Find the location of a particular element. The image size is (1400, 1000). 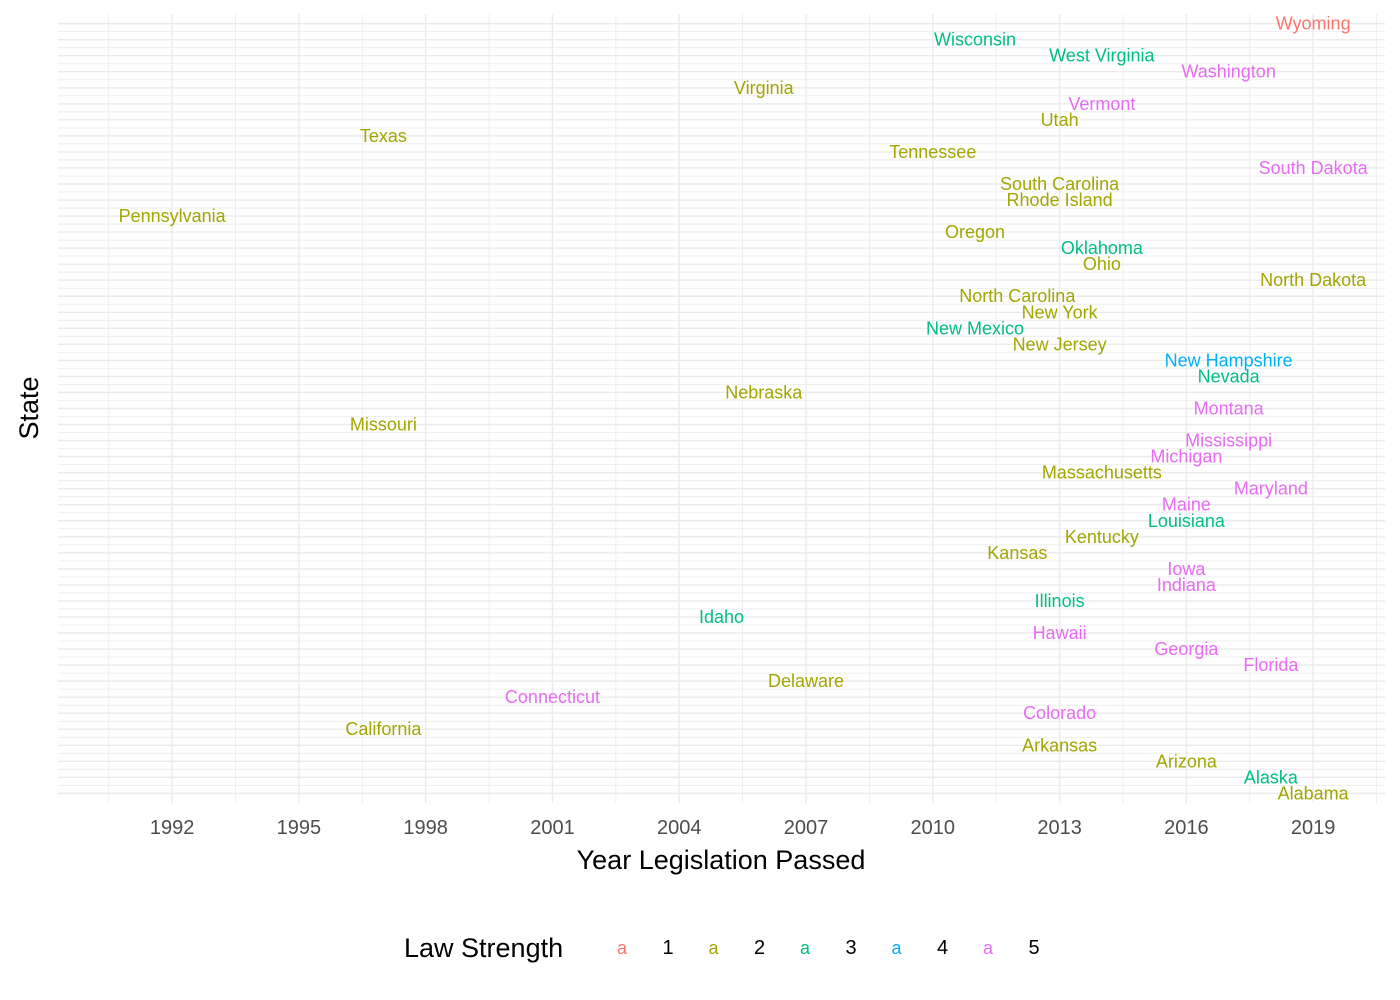

state-label-arizona: Arizona is located at coordinates (1187, 761).